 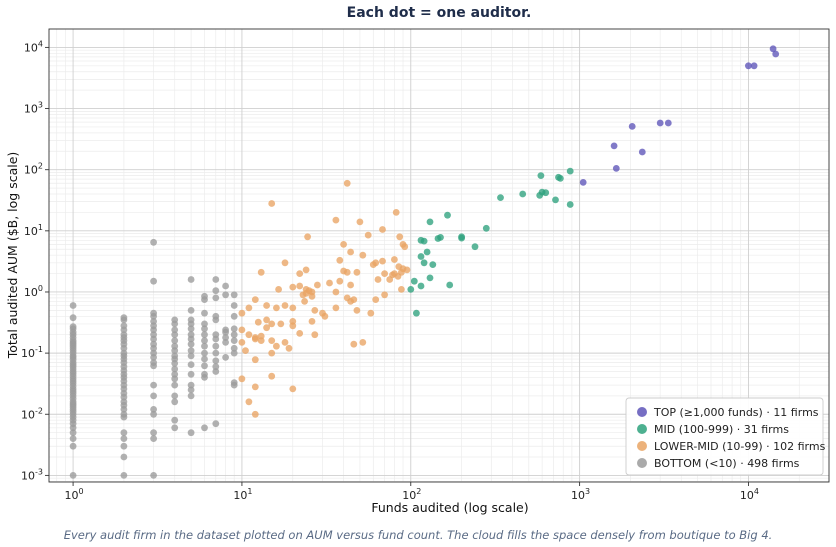 I want to click on legend-label: MID (100-999) · 31 firms, so click(x=721, y=429).